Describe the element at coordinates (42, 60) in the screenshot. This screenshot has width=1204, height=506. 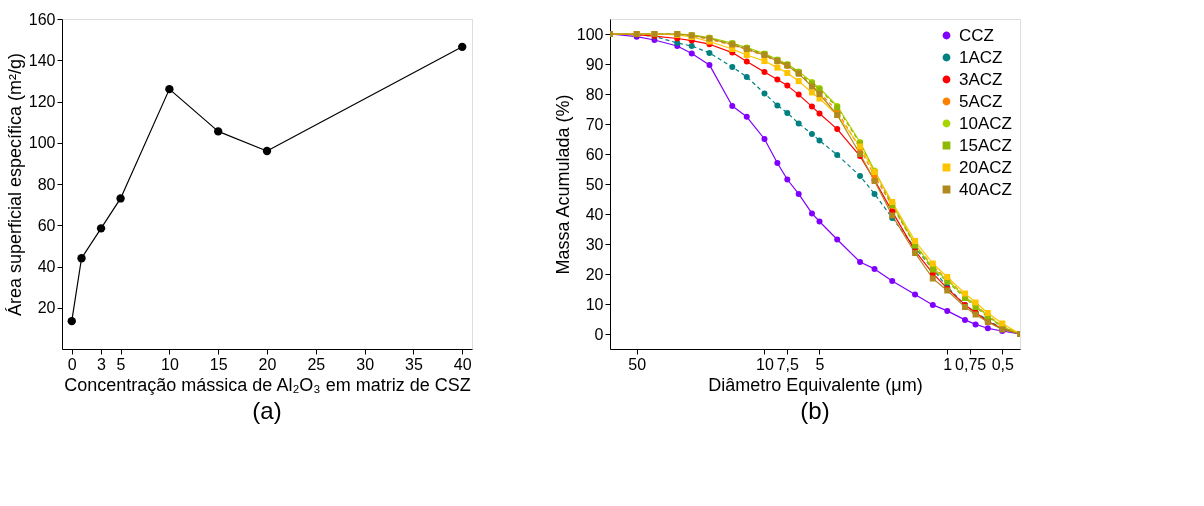
I see `y-tick-label: 140` at that location.